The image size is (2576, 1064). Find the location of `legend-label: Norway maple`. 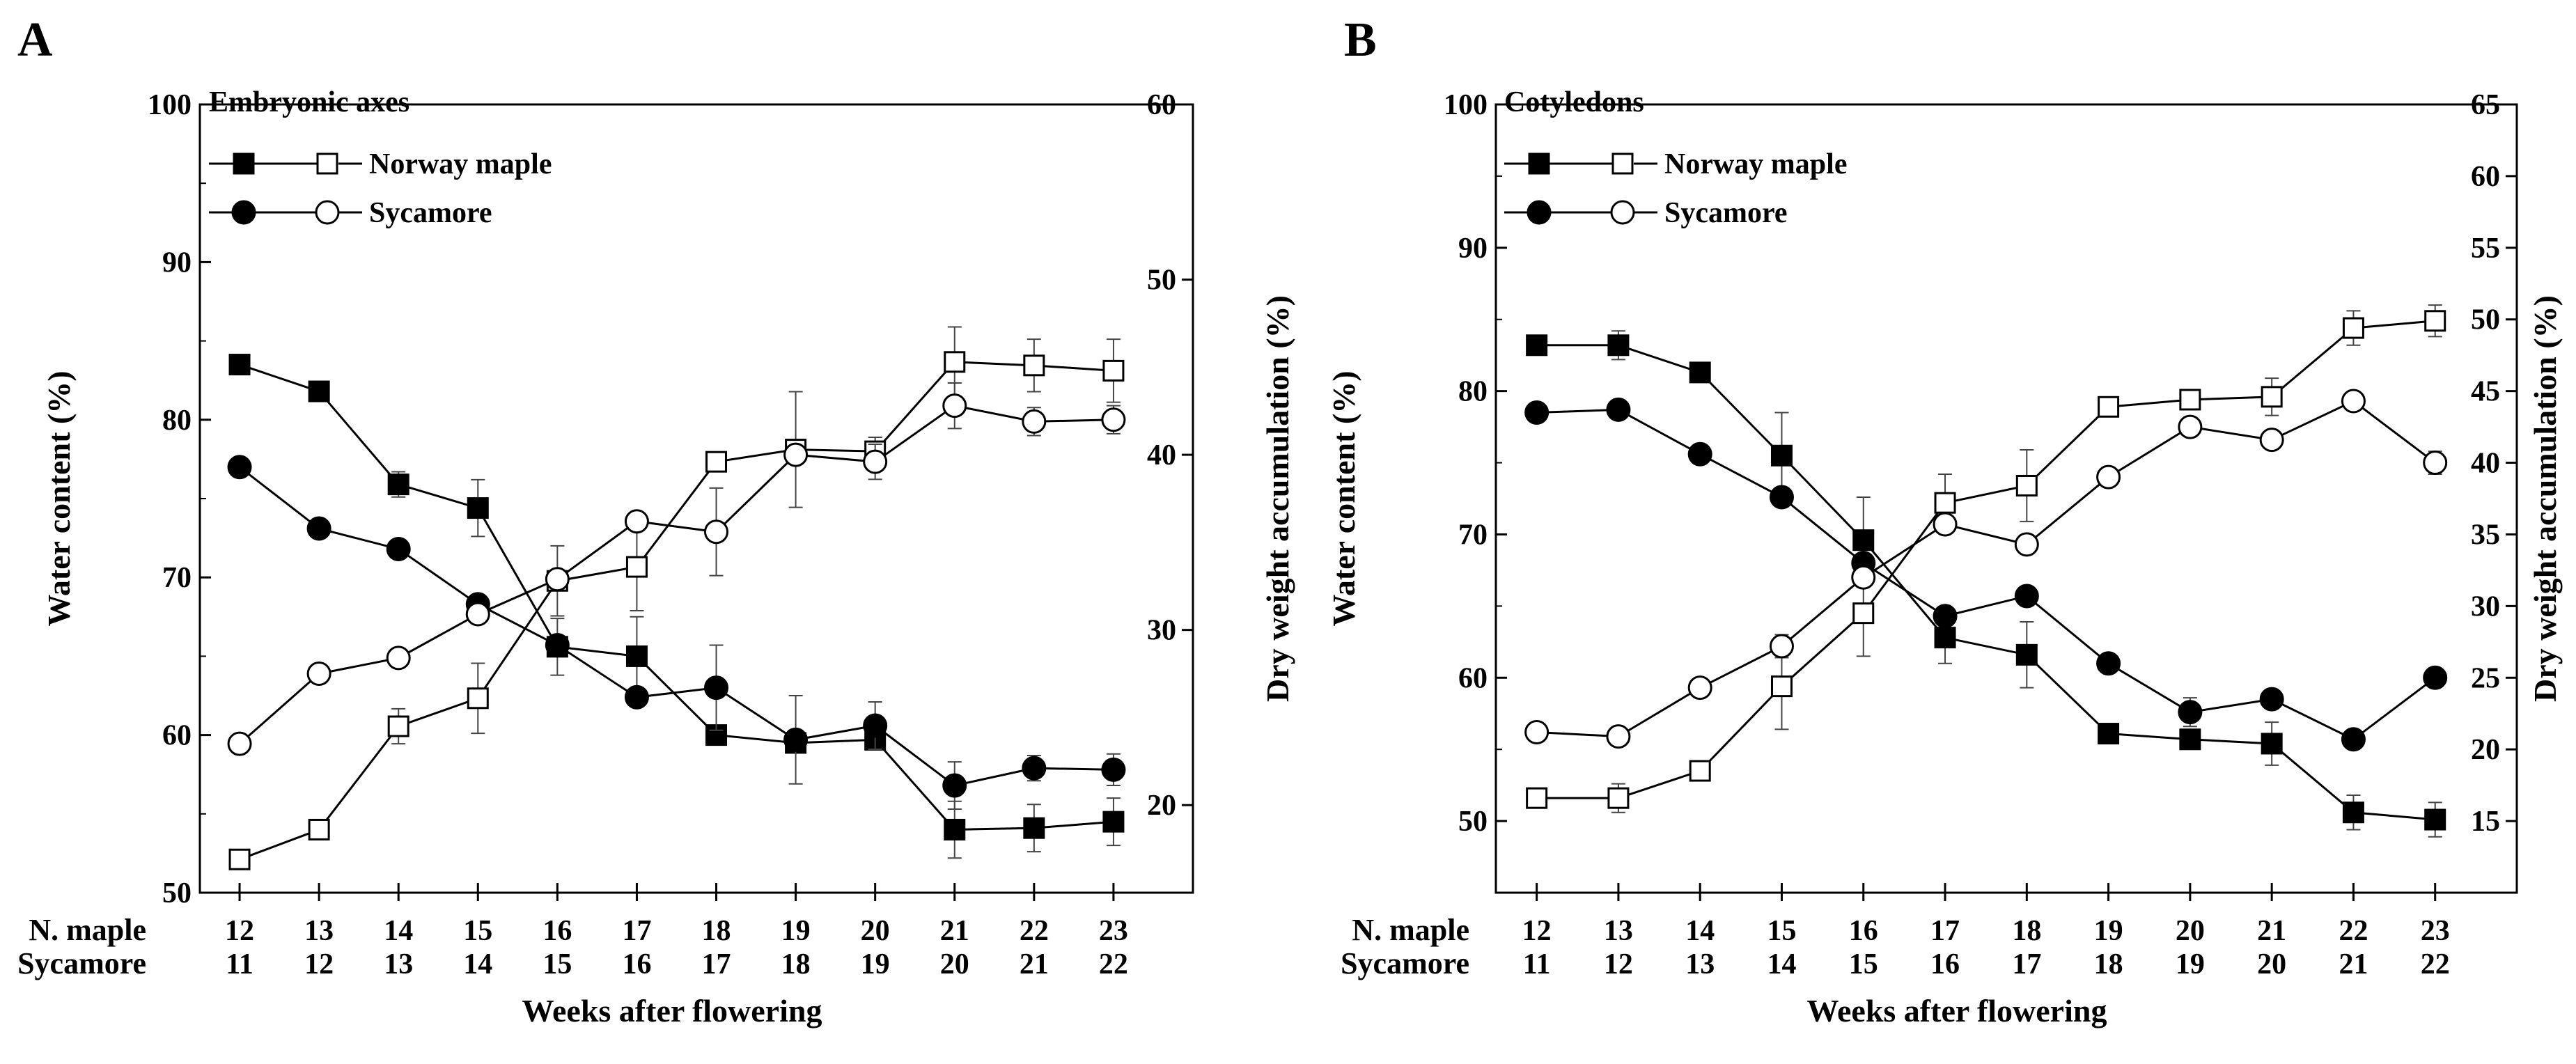

legend-label: Norway maple is located at coordinates (1755, 164).